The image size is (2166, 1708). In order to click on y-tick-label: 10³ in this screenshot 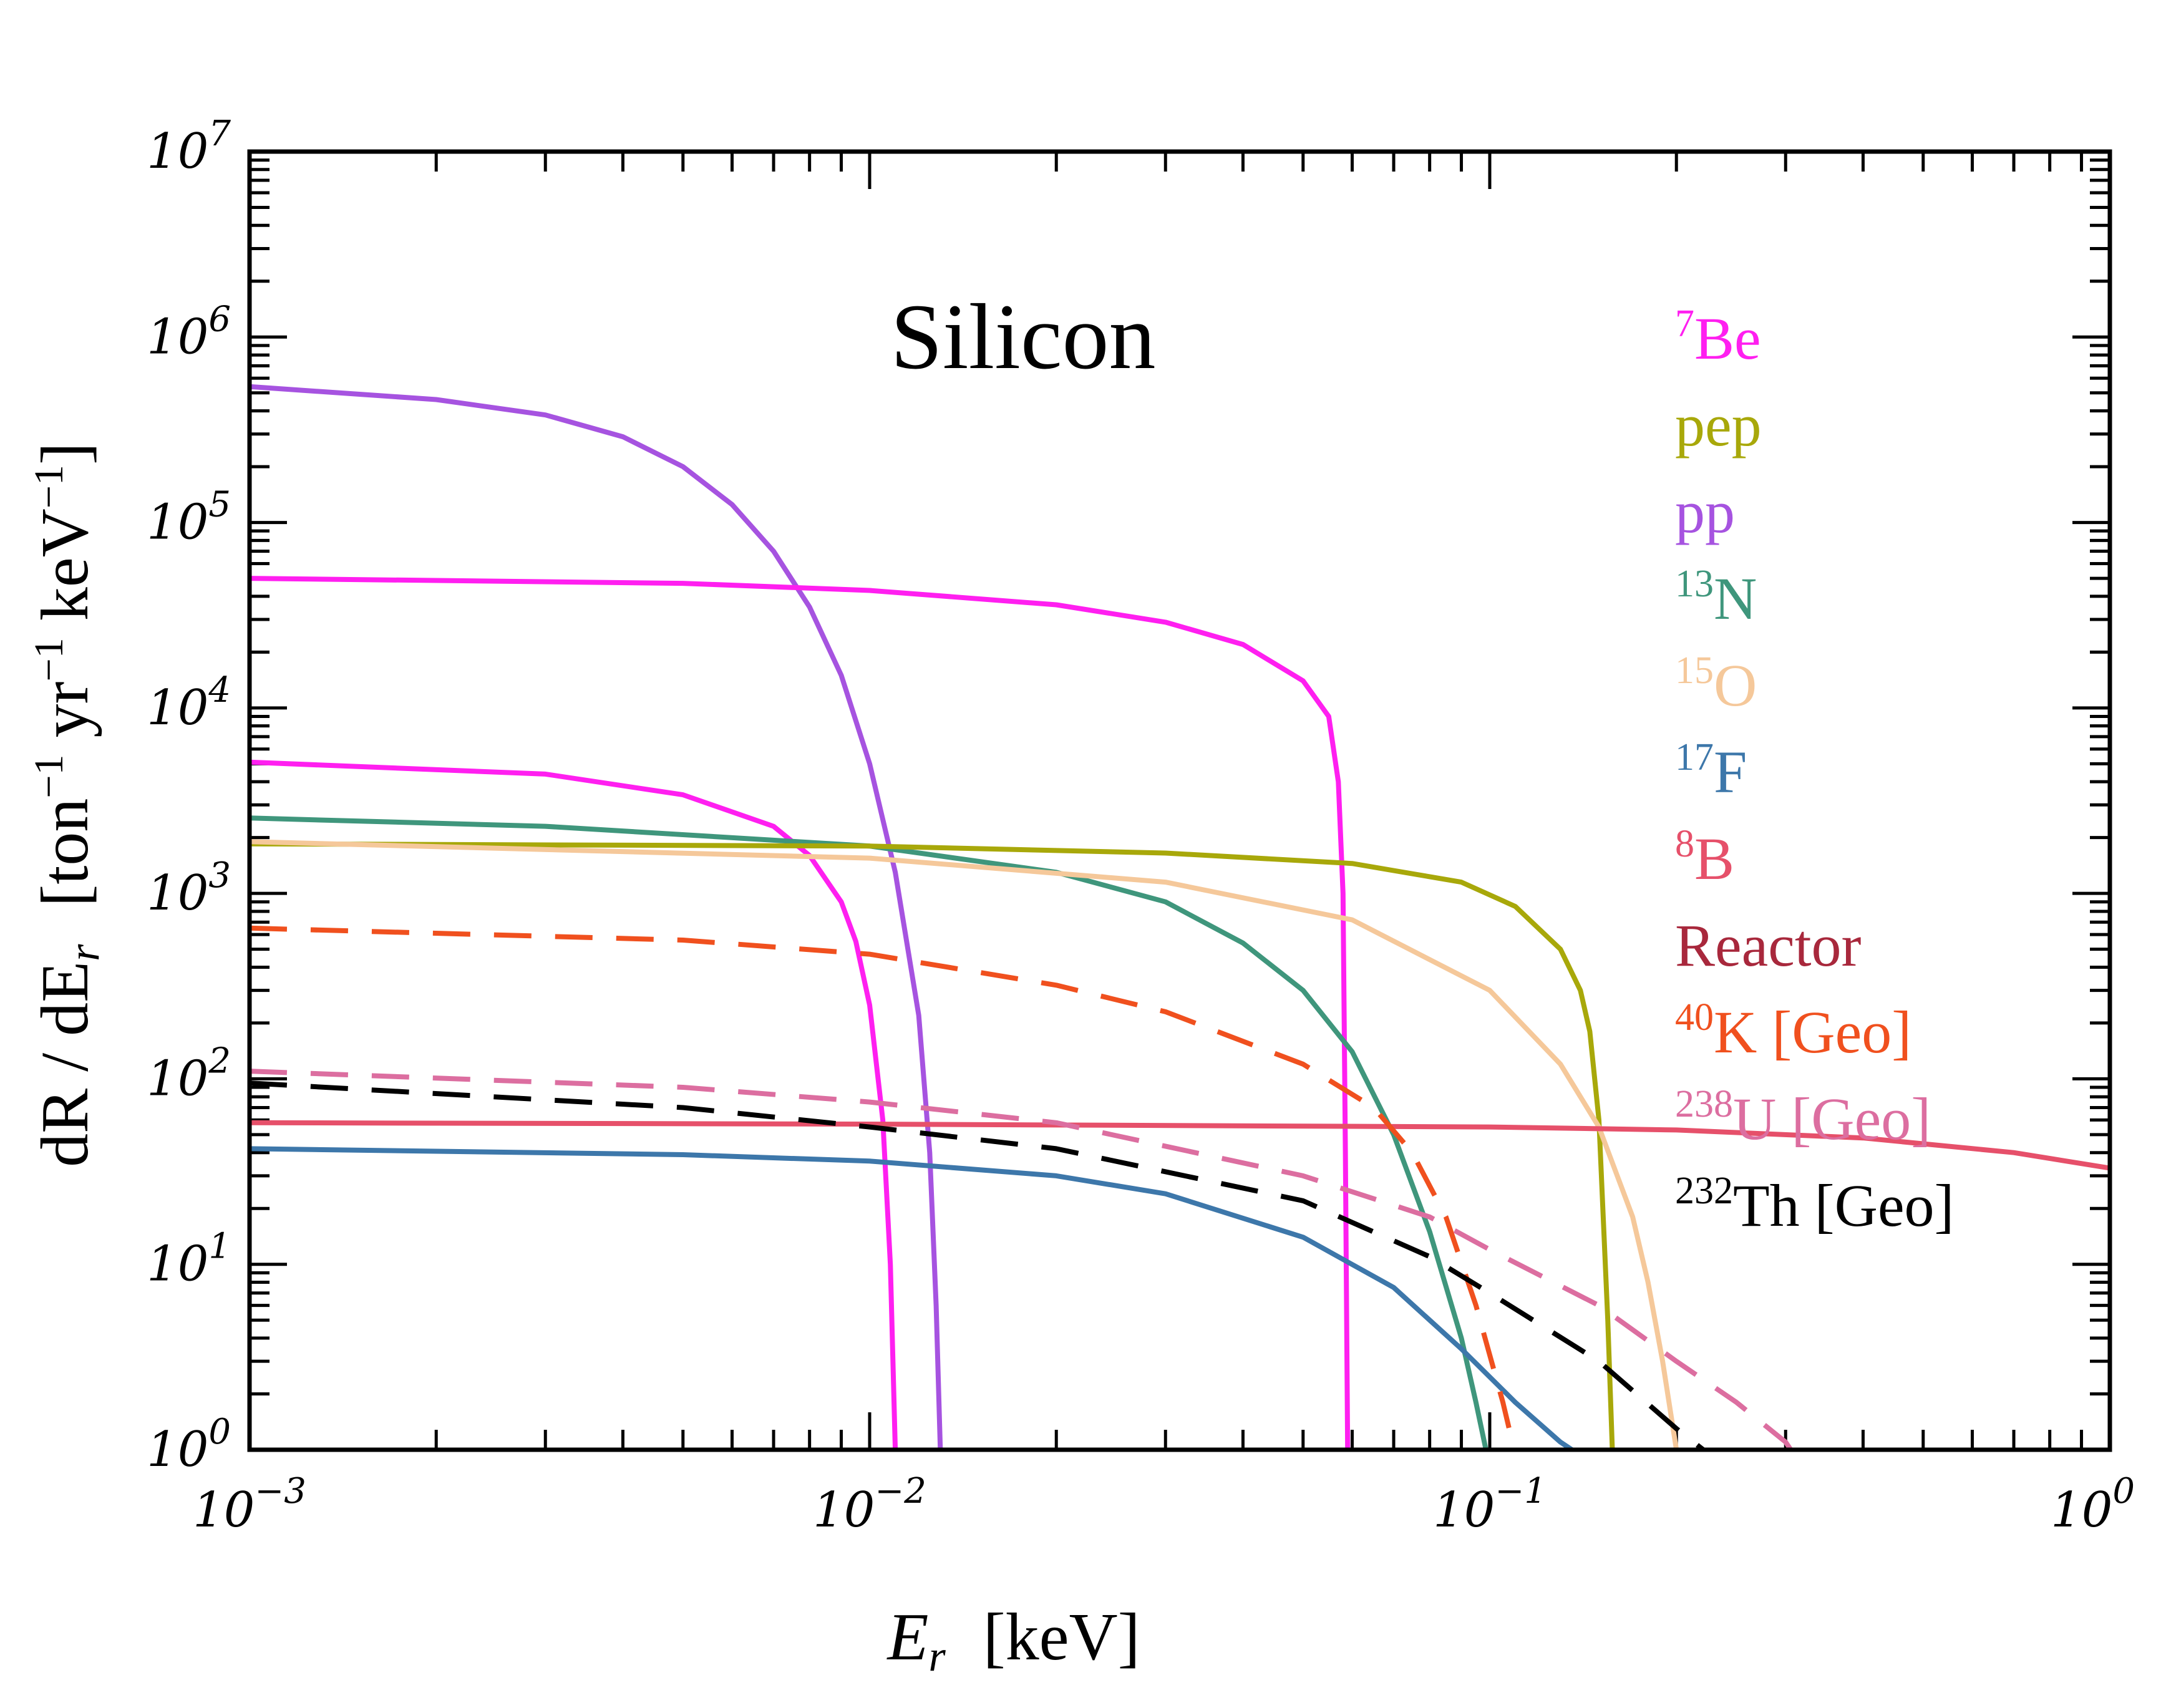, I will do `click(189, 888)`.